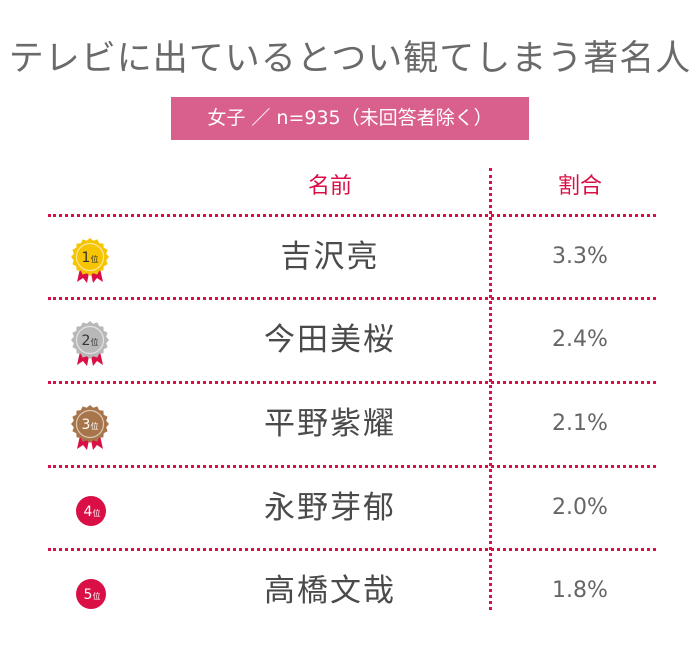 Image resolution: width=700 pixels, height=650 pixels. I want to click on column-header-name: 名前, so click(329, 186).